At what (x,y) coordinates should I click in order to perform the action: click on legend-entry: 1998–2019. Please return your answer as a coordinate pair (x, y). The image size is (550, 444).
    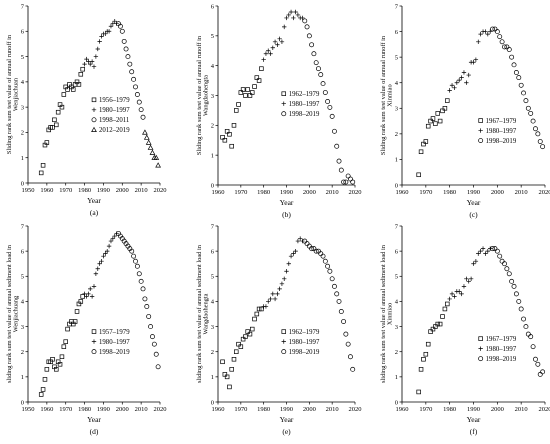
    Looking at the image, I should click on (501, 359).